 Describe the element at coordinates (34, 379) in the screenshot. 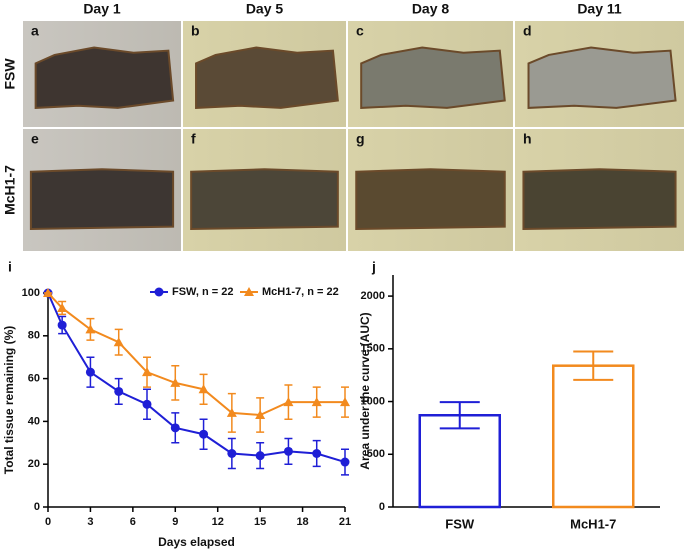

I see `y-tick-label: 60` at that location.